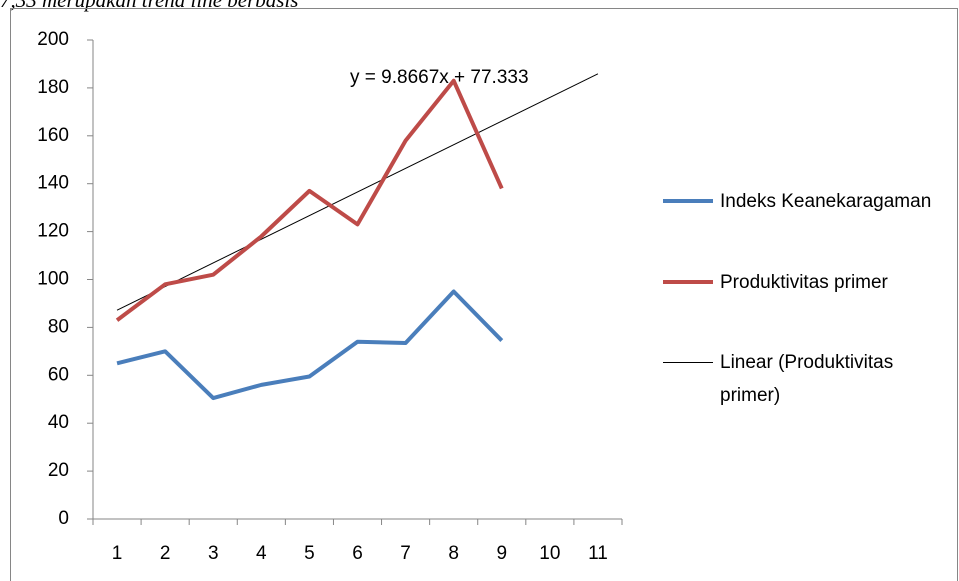 This screenshot has width=959, height=581. I want to click on y-tick-label: 140, so click(53, 183).